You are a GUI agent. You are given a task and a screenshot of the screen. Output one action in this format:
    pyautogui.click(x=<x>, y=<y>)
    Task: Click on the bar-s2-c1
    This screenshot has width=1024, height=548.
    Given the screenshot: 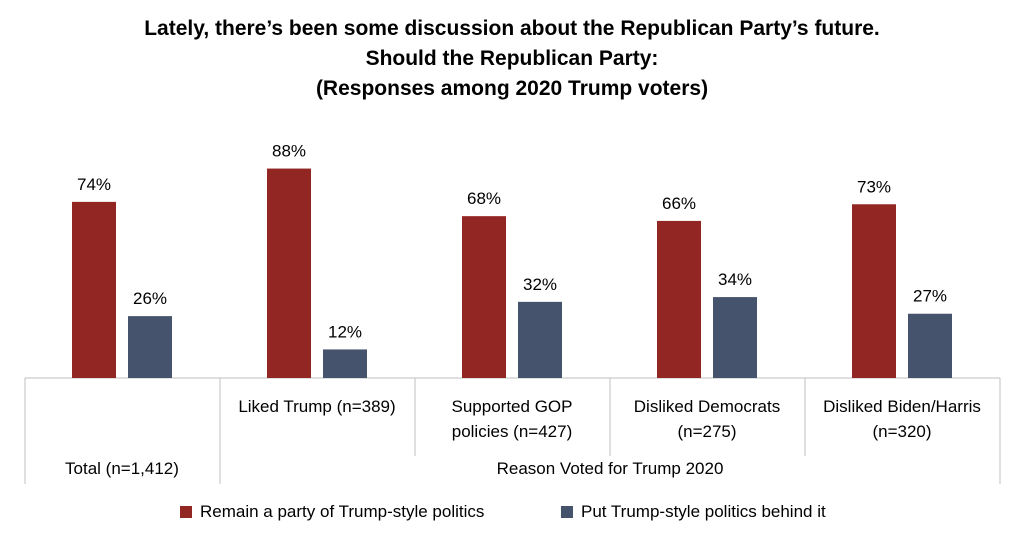 What is the action you would take?
    pyautogui.click(x=150, y=347)
    